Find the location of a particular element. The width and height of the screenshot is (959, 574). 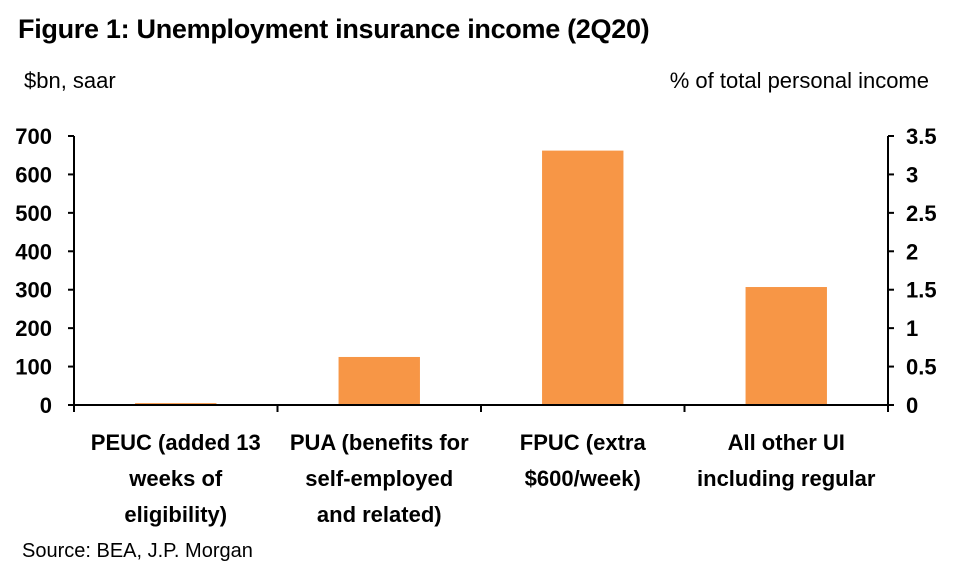

right-tick-label: 2.5 is located at coordinates (921, 213).